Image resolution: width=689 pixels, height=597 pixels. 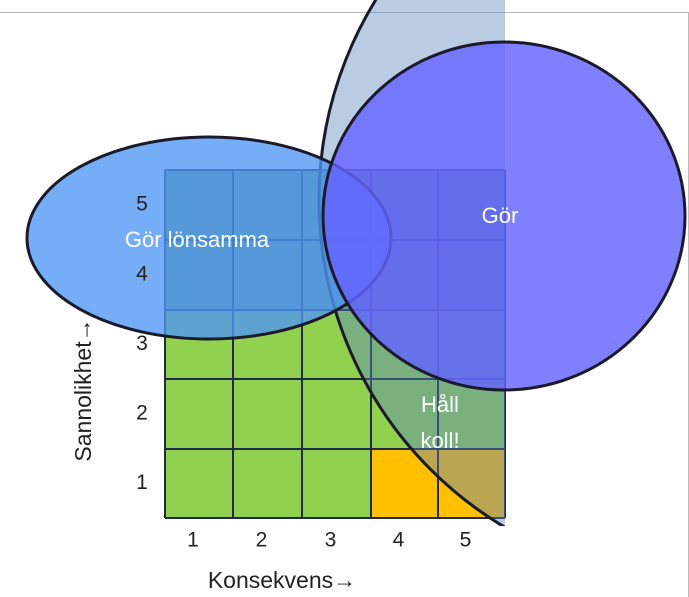 What do you see at coordinates (142, 343) in the screenshot?
I see `y-tick-label: 3` at bounding box center [142, 343].